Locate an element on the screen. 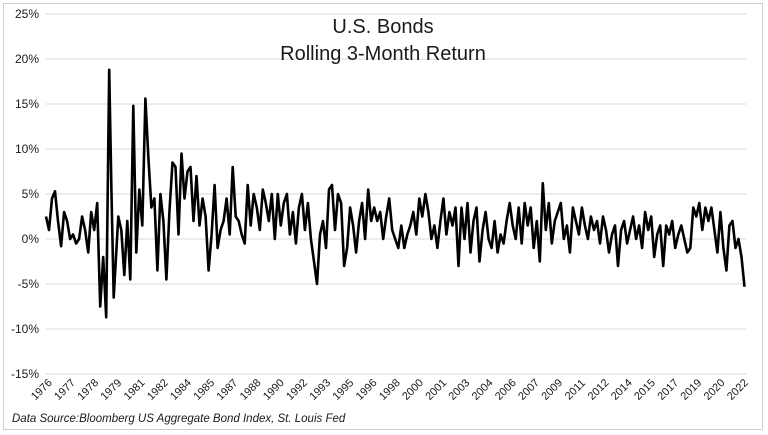 This screenshot has height=435, width=768. x-tick-label: 2012 is located at coordinates (599, 390).